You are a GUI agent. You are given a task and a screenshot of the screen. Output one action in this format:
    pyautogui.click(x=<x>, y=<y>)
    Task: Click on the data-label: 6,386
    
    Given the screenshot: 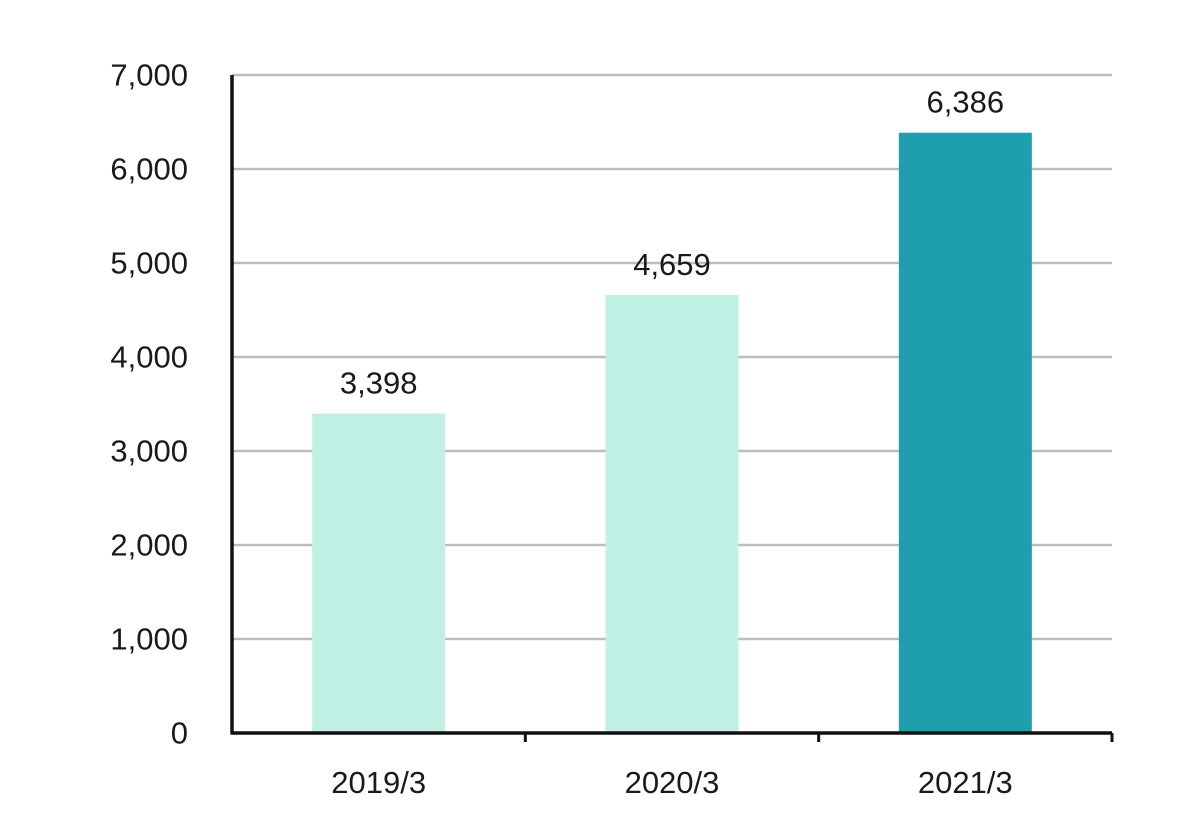 What is the action you would take?
    pyautogui.click(x=966, y=102)
    